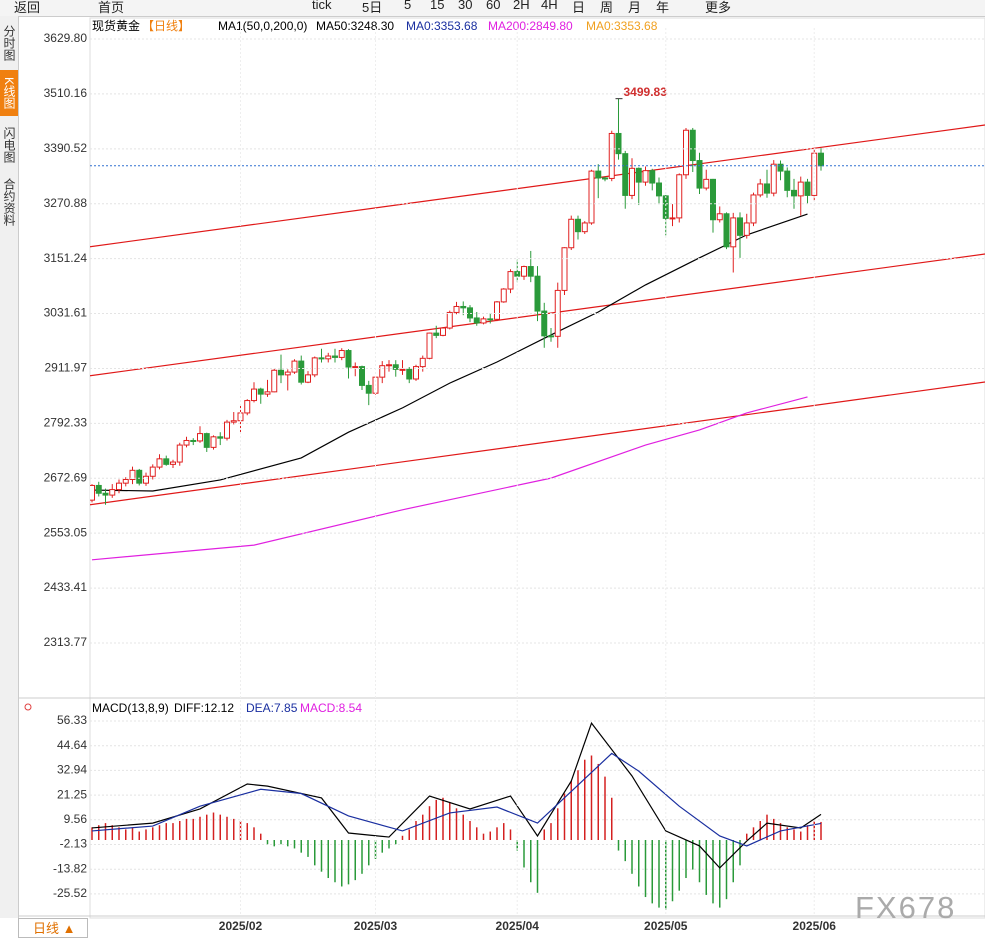 Image resolution: width=985 pixels, height=943 pixels. Describe the element at coordinates (9, 202) in the screenshot. I see `sidebar-tab: 合约资料` at that location.